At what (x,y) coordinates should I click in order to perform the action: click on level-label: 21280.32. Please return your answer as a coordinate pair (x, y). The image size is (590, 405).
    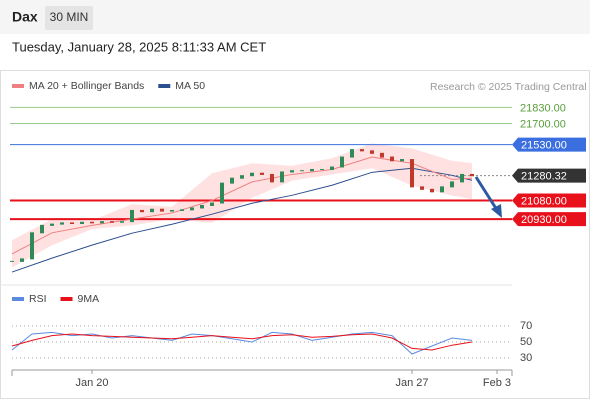
    Looking at the image, I should click on (544, 177).